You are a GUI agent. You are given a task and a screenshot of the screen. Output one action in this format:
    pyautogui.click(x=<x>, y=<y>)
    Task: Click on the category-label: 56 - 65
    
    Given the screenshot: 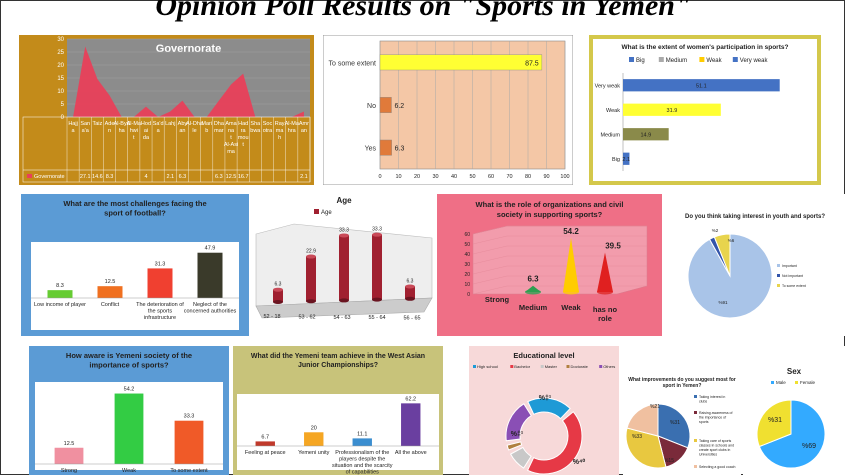 What is the action you would take?
    pyautogui.click(x=411, y=319)
    